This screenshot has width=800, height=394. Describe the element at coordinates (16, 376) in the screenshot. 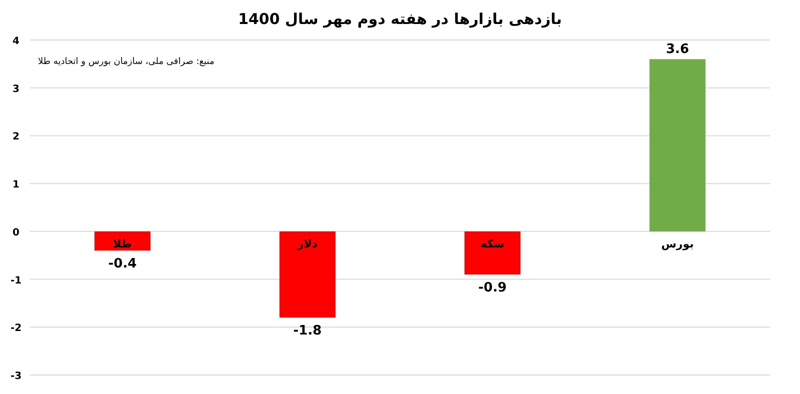

I see `y-tick-label: -3` at that location.